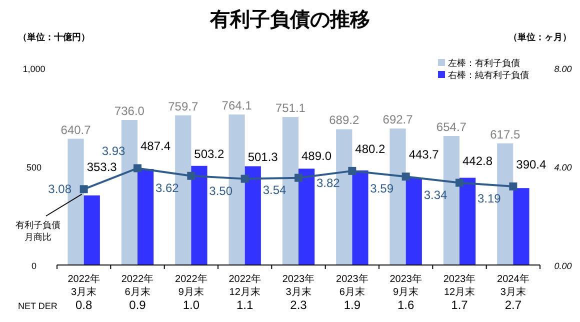 The width and height of the screenshot is (580, 322). I want to click on data-label: 689.2, so click(344, 120).